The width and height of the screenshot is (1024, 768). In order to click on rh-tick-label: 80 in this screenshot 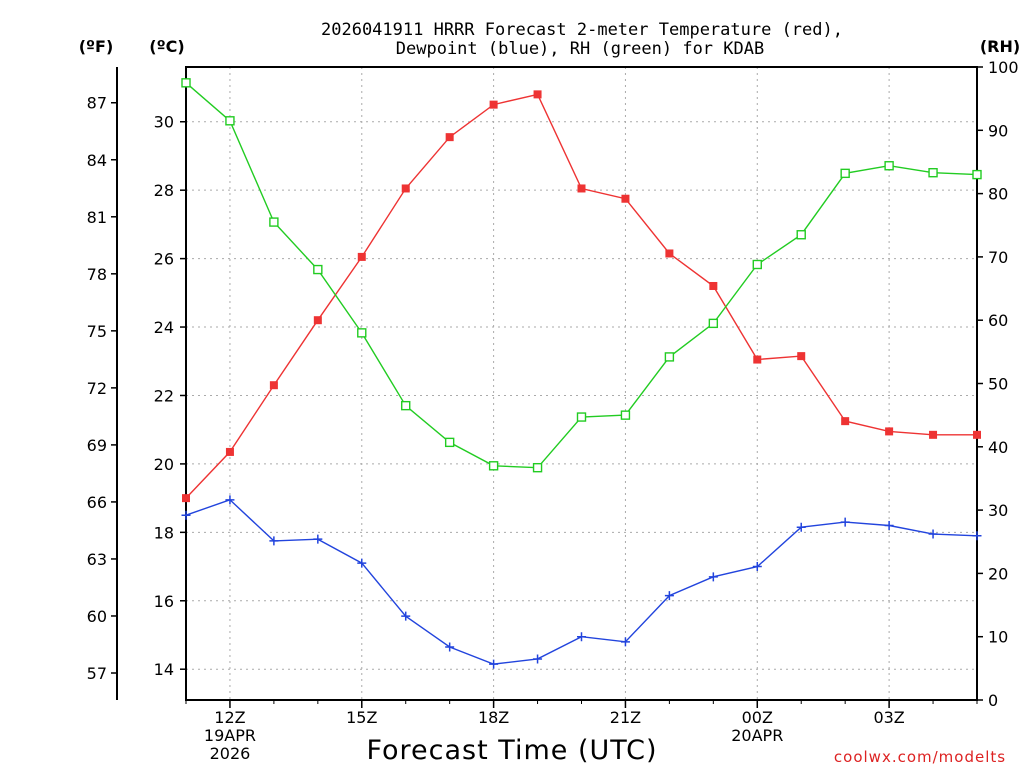, I will do `click(998, 194)`.